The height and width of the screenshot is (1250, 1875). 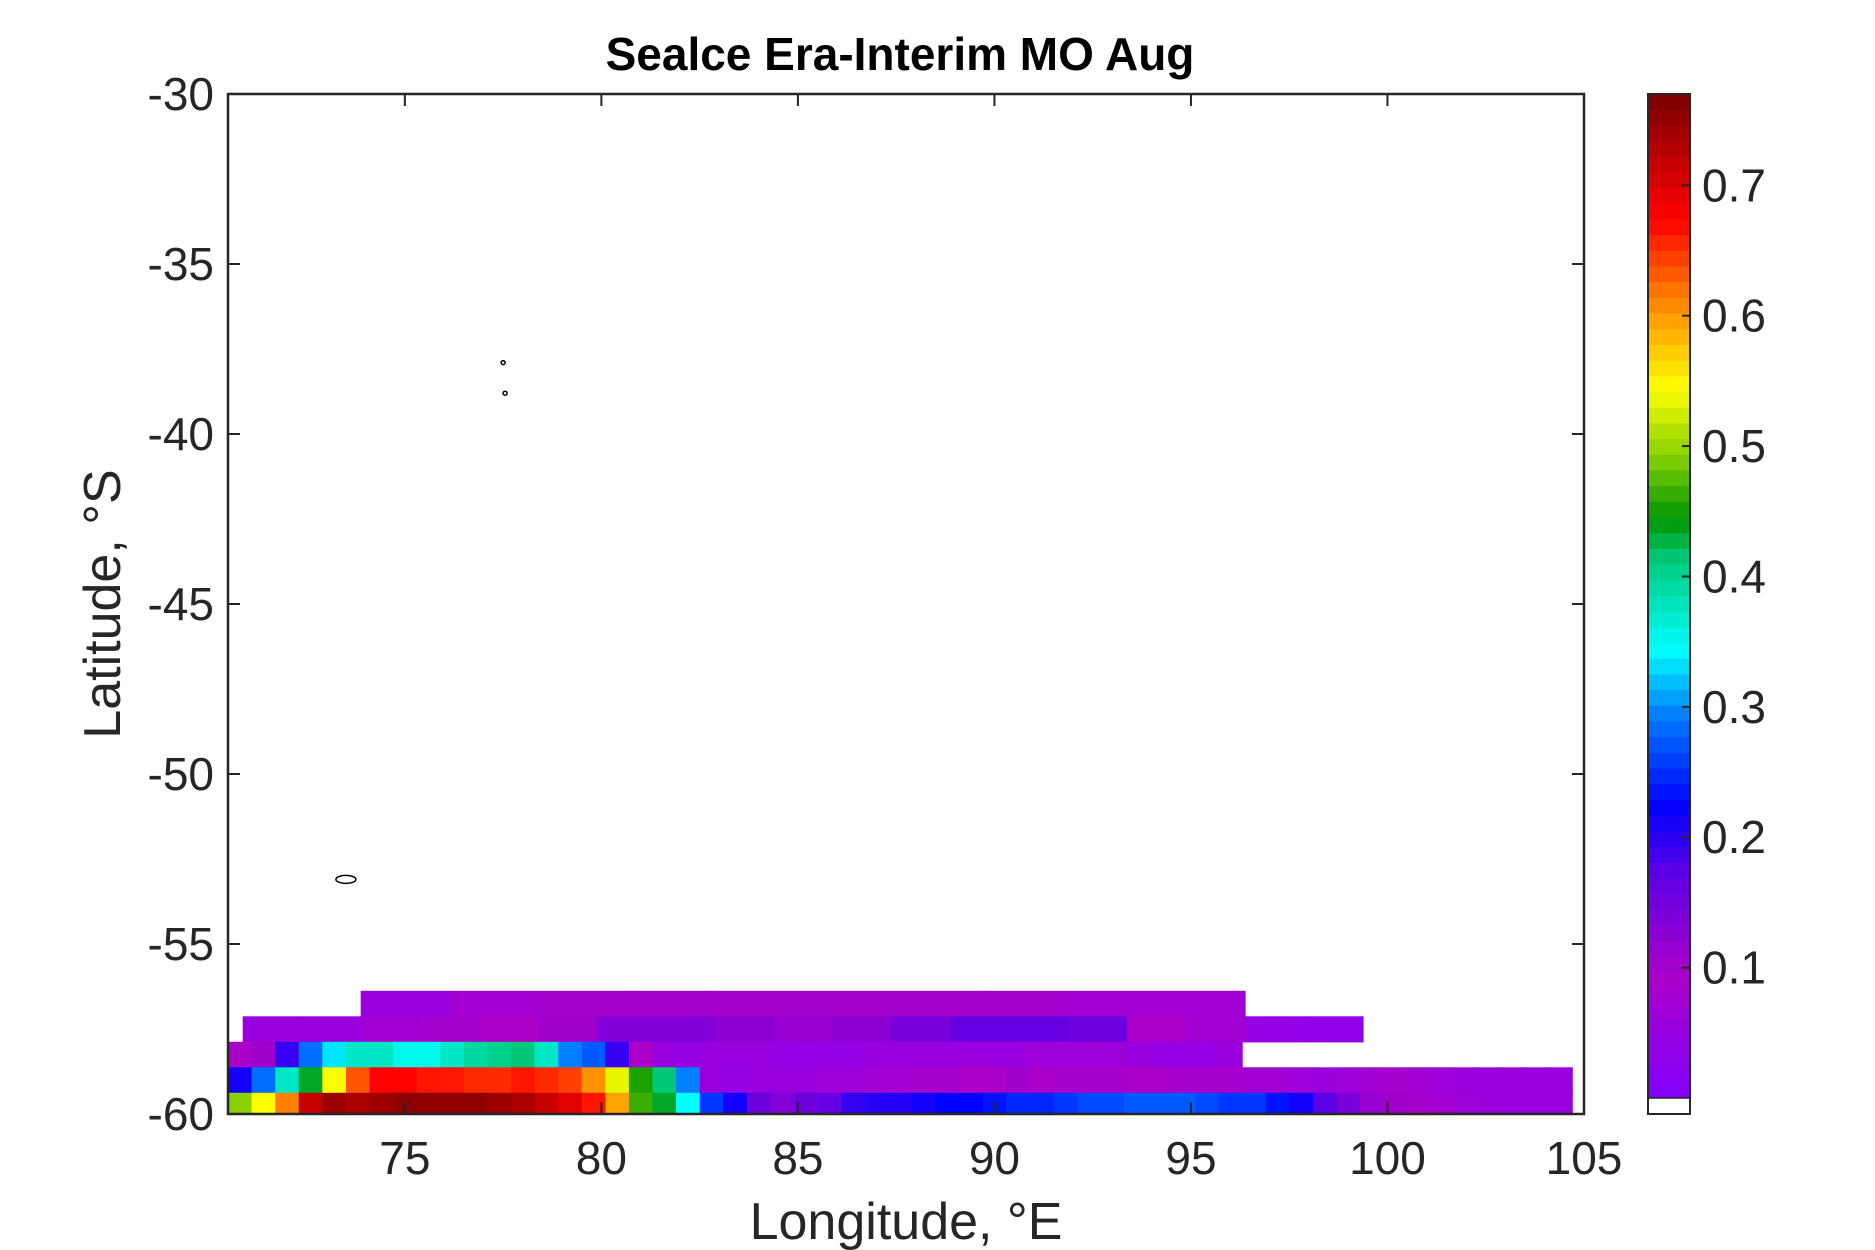 I want to click on x-tick-label: 90, so click(x=994, y=1158).